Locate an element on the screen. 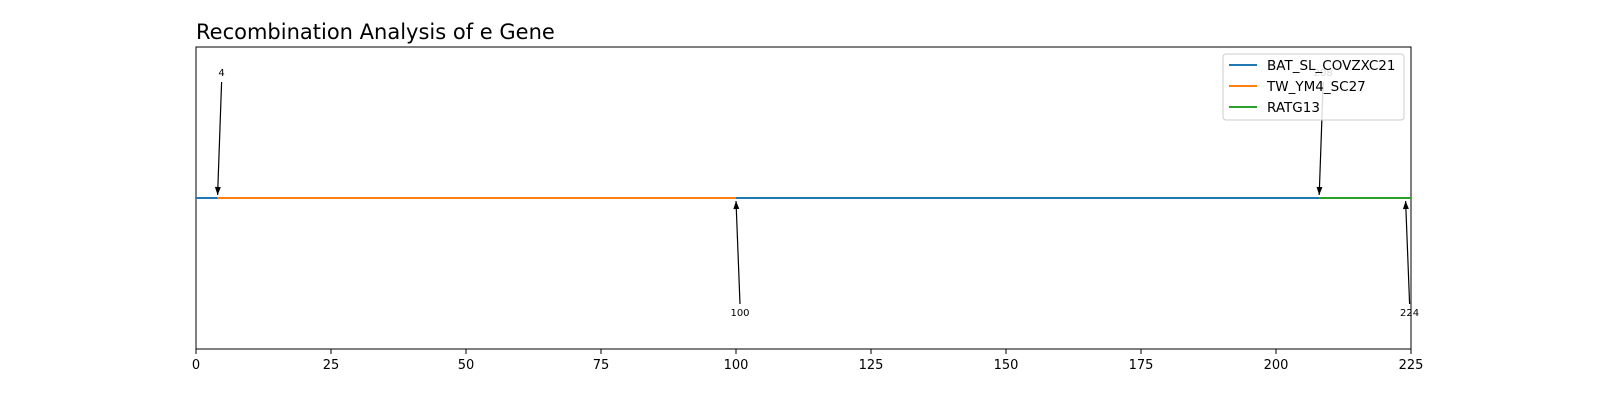 The height and width of the screenshot is (400, 1600). annotation-100: 100 is located at coordinates (740, 259).